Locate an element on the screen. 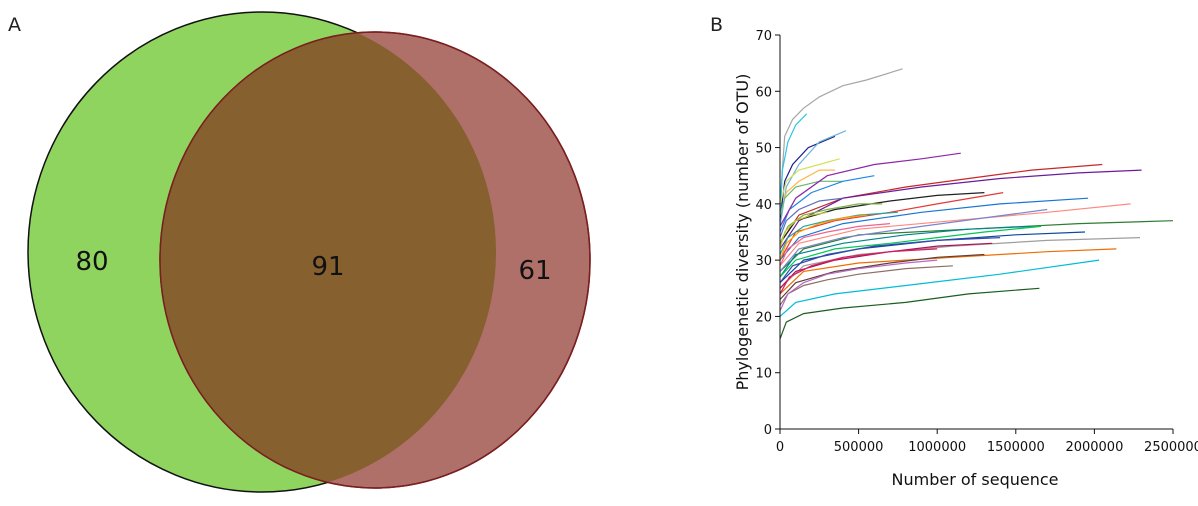 Image resolution: width=1198 pixels, height=506 pixels. y-tick-label: 40 is located at coordinates (763, 205).